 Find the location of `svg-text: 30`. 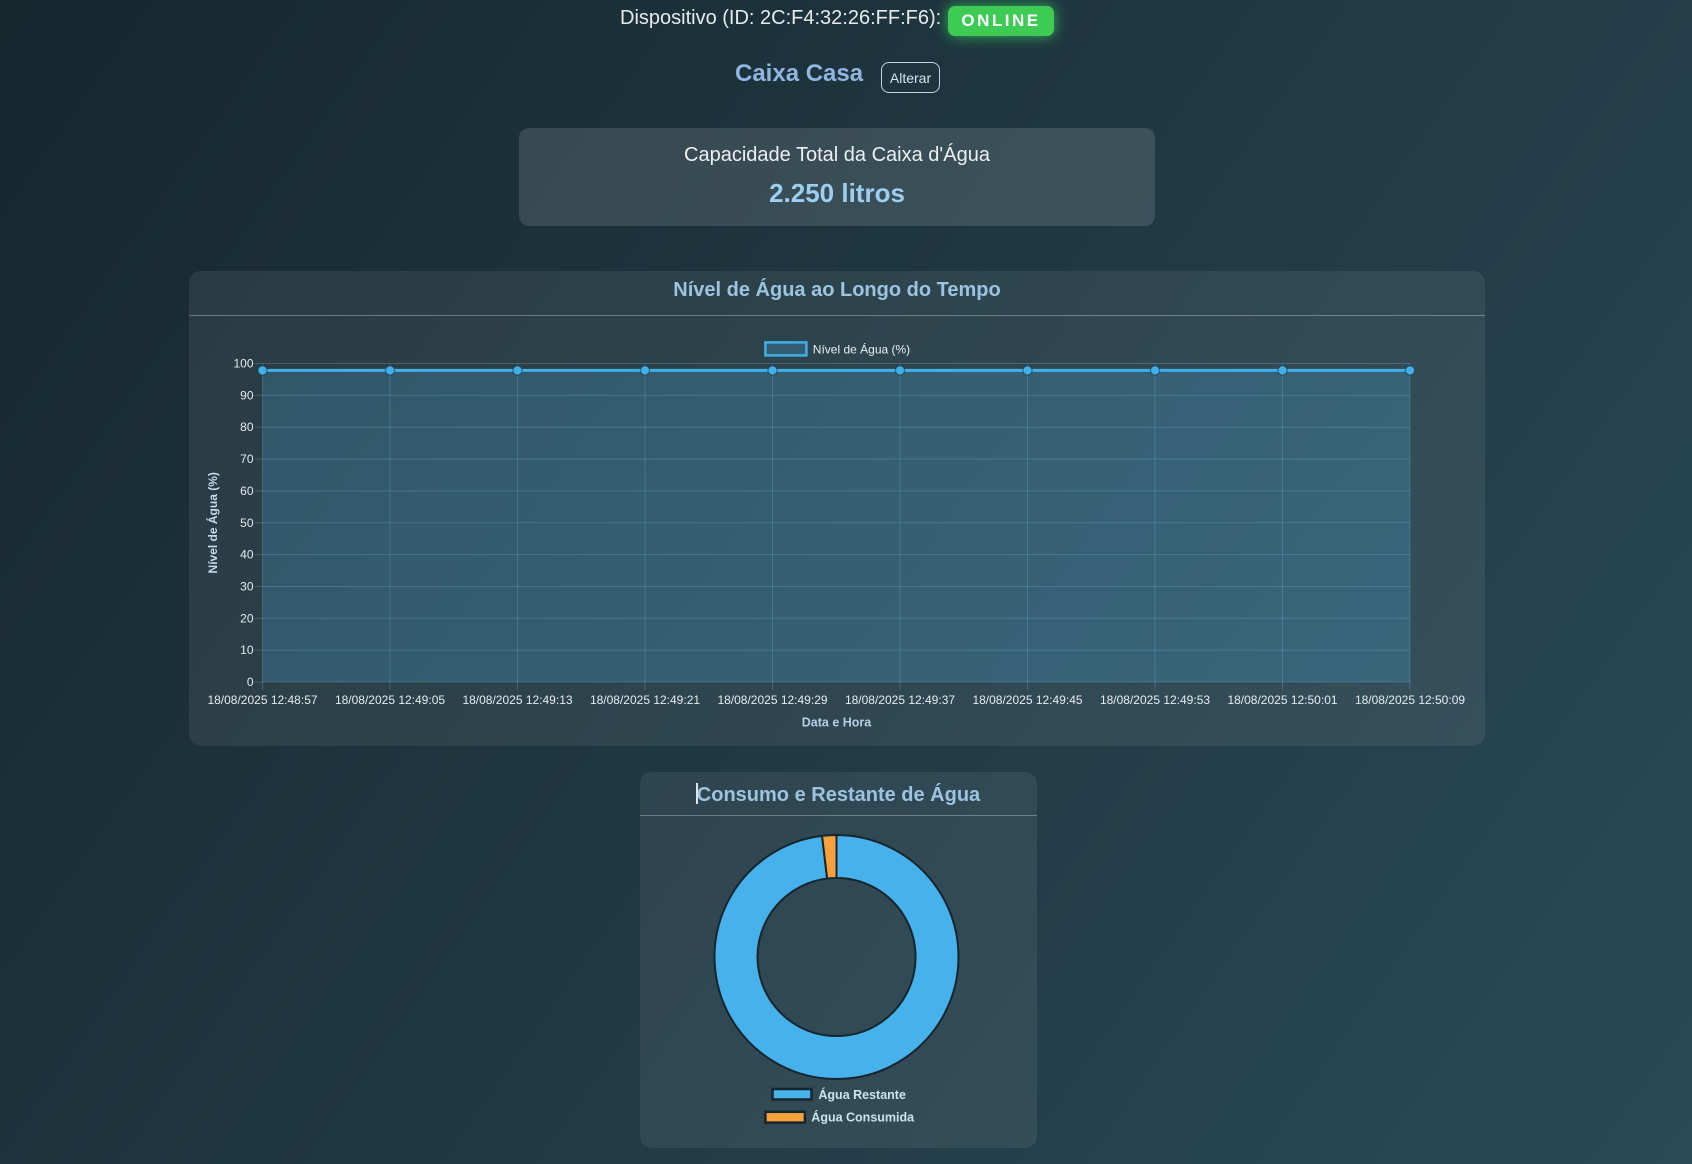

svg-text: 30 is located at coordinates (247, 586).